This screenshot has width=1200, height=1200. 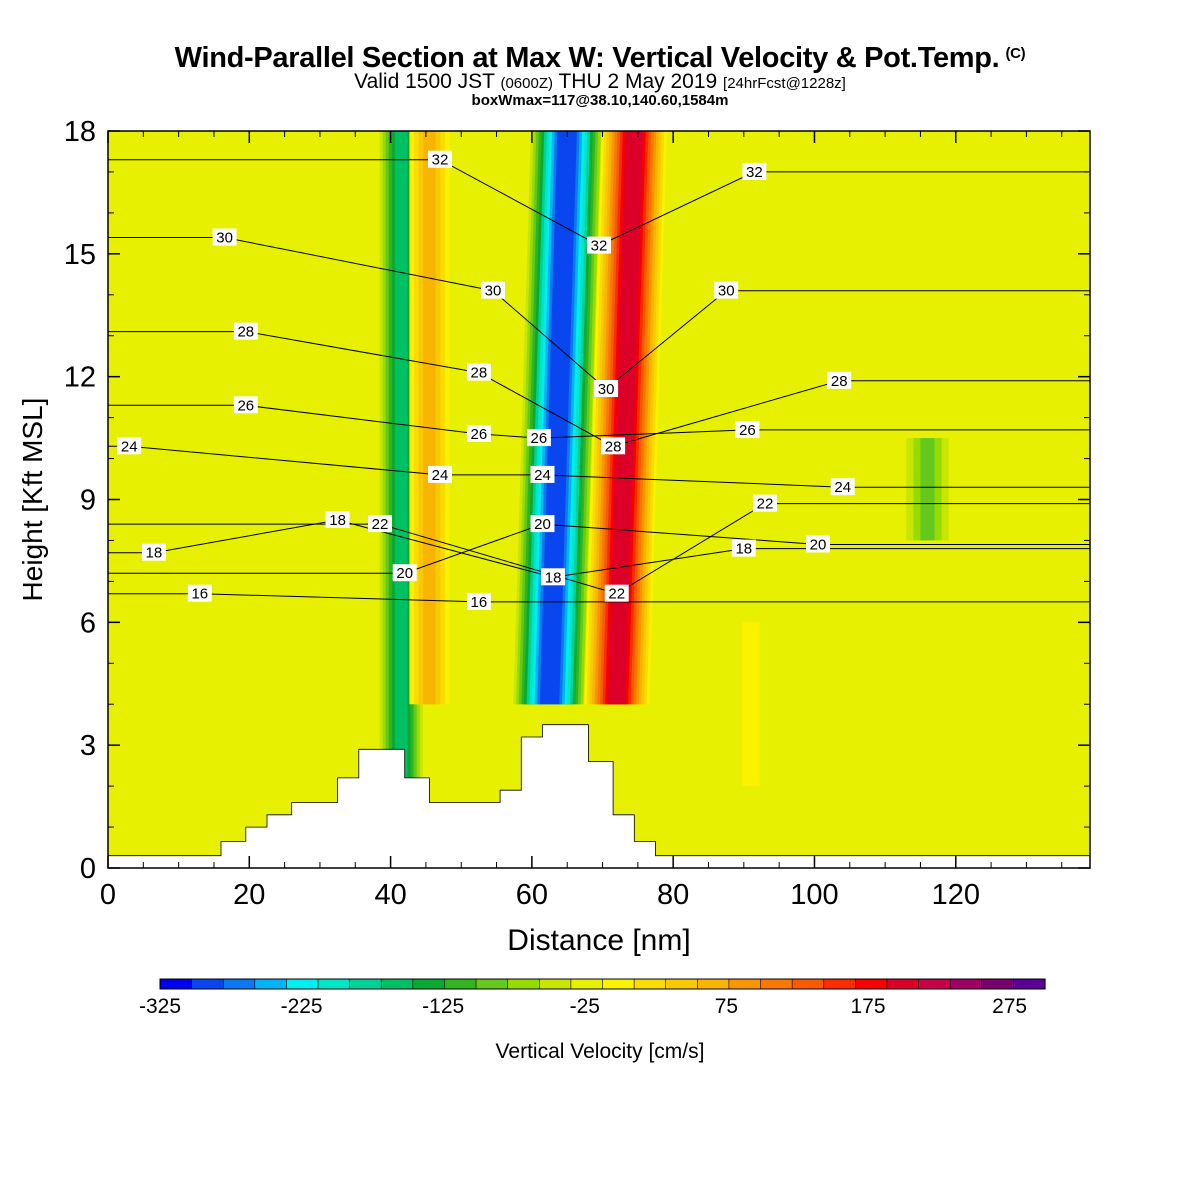 I want to click on colorbar-tick-label: 275, so click(x=1009, y=1006).